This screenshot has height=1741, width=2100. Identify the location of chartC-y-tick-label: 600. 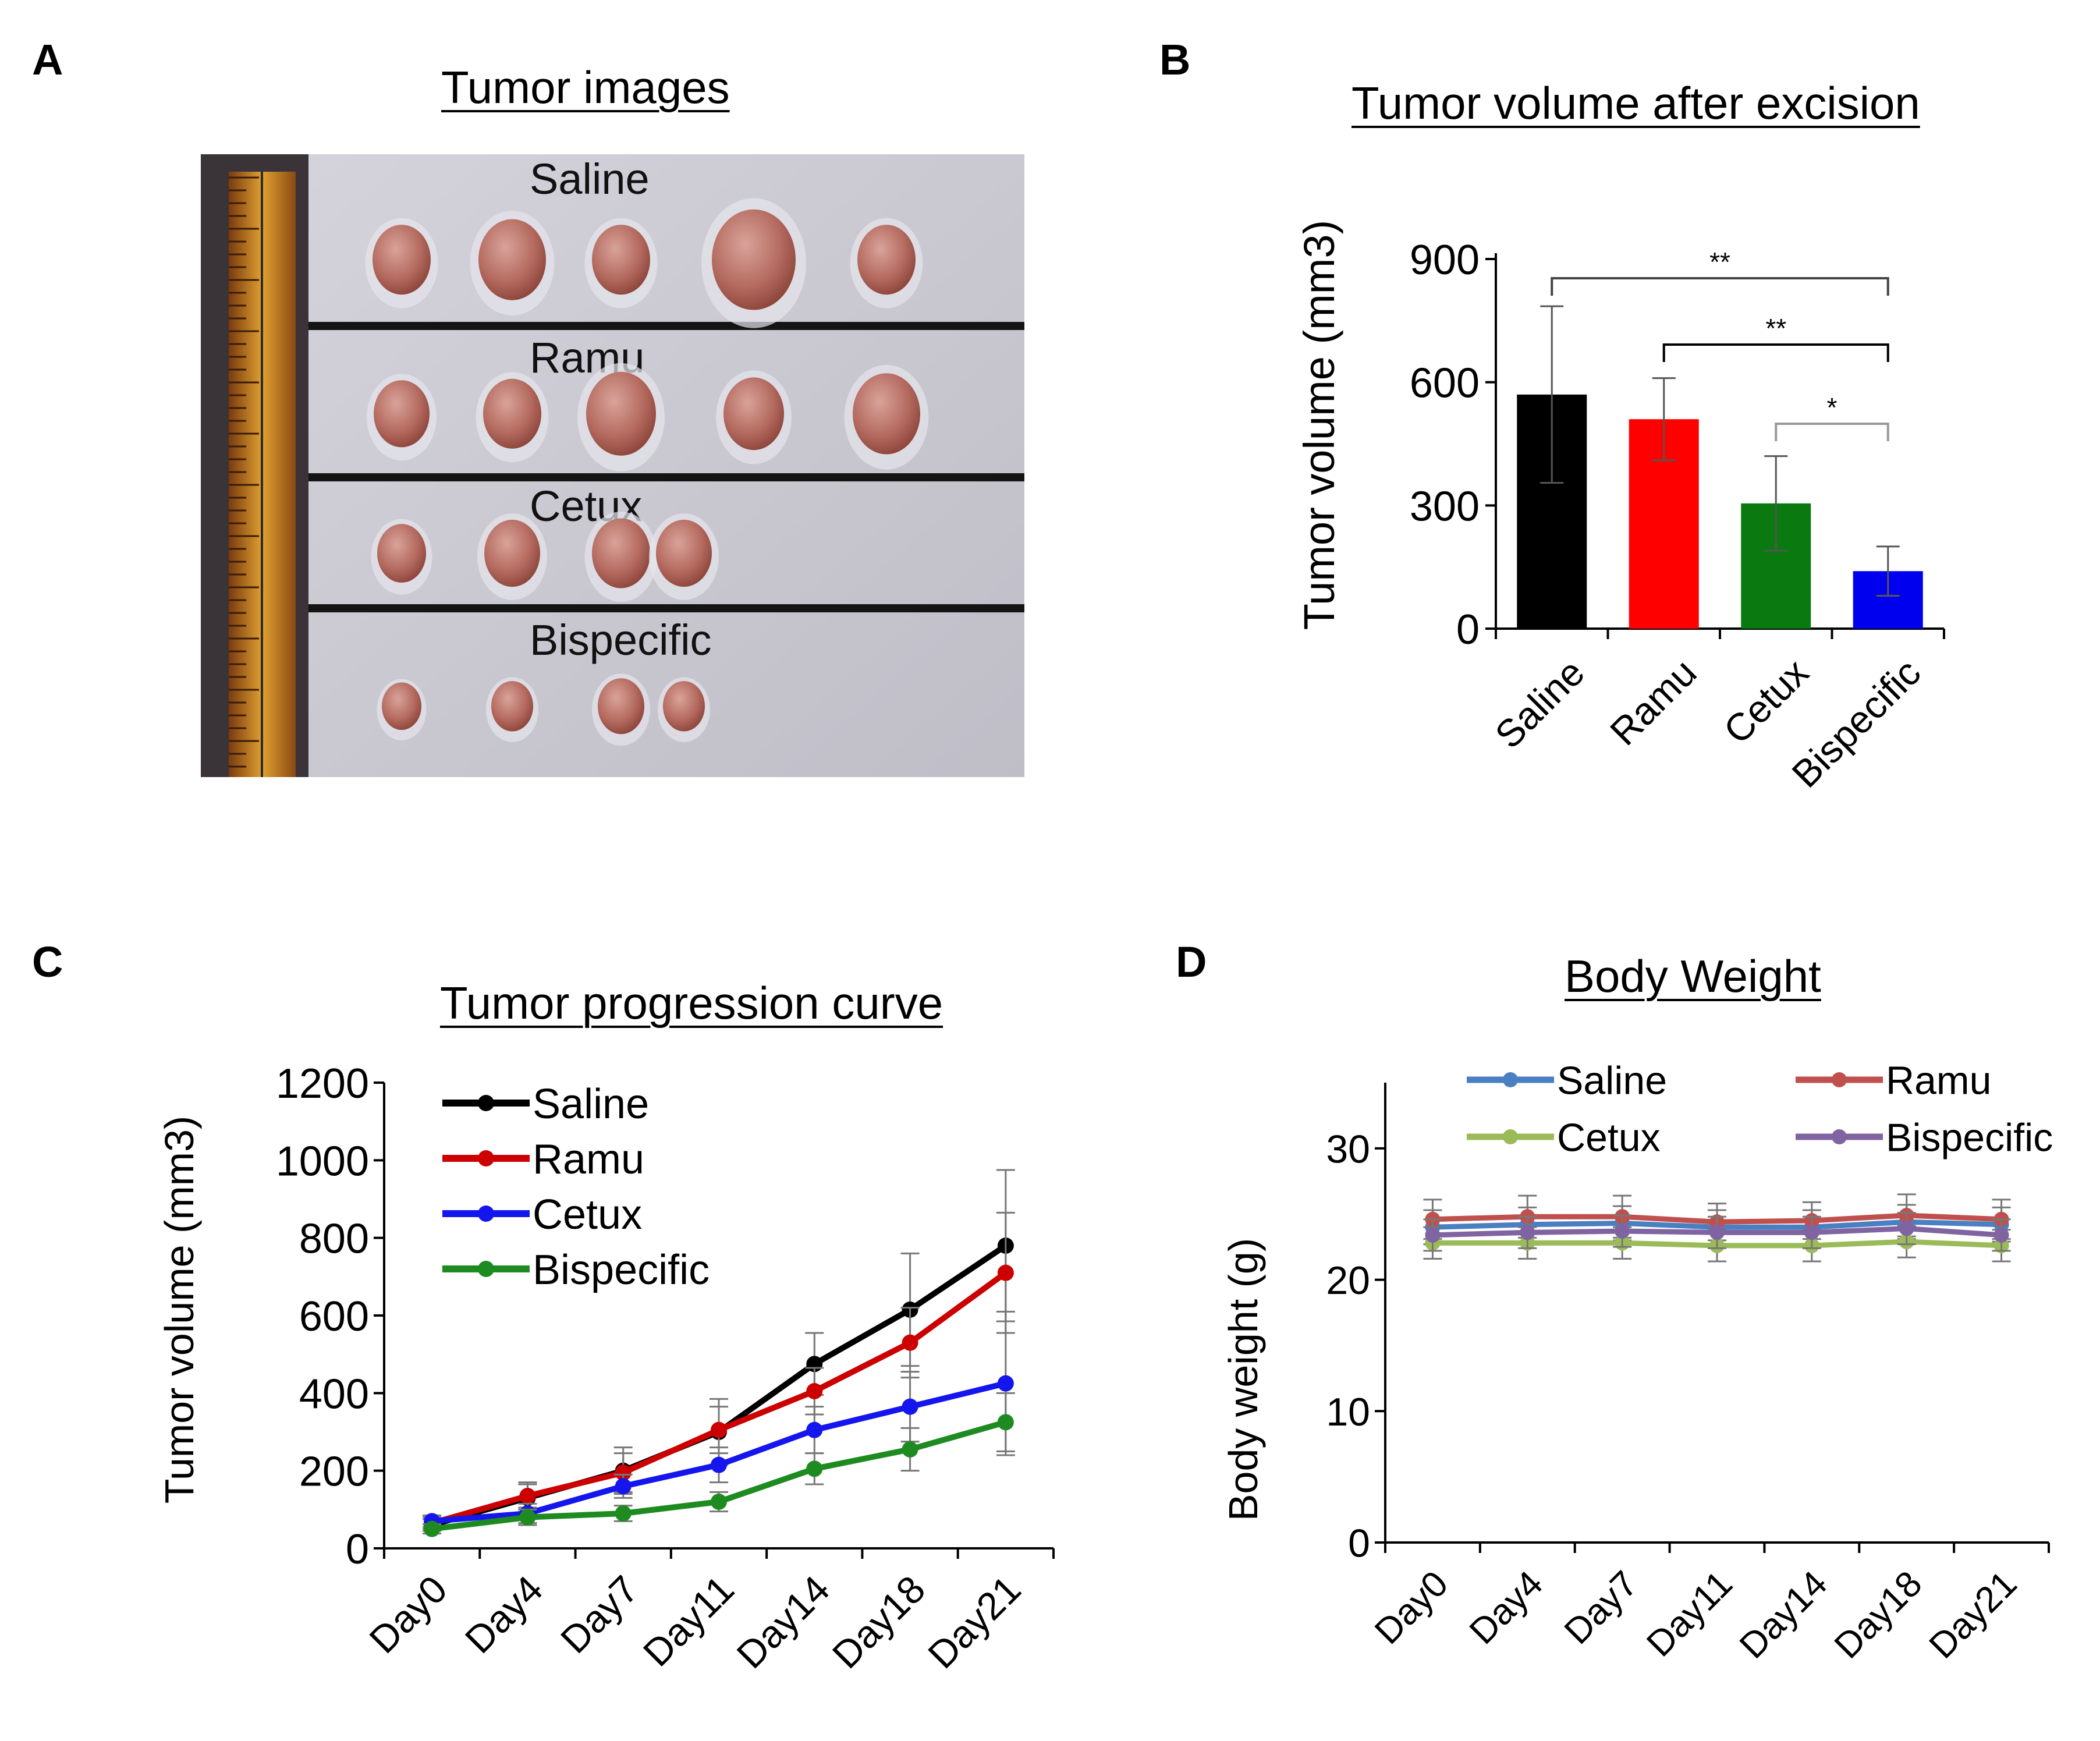
(334, 1316).